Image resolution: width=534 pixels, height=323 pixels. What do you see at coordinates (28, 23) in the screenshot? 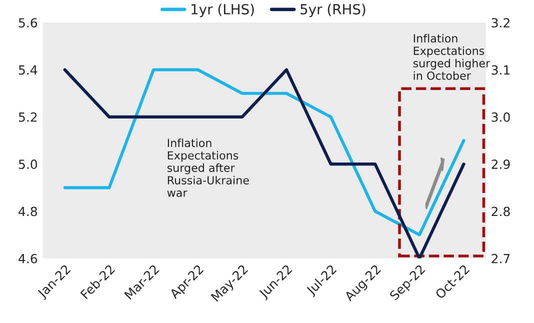
I see `y-tick-label: 5.6` at bounding box center [28, 23].